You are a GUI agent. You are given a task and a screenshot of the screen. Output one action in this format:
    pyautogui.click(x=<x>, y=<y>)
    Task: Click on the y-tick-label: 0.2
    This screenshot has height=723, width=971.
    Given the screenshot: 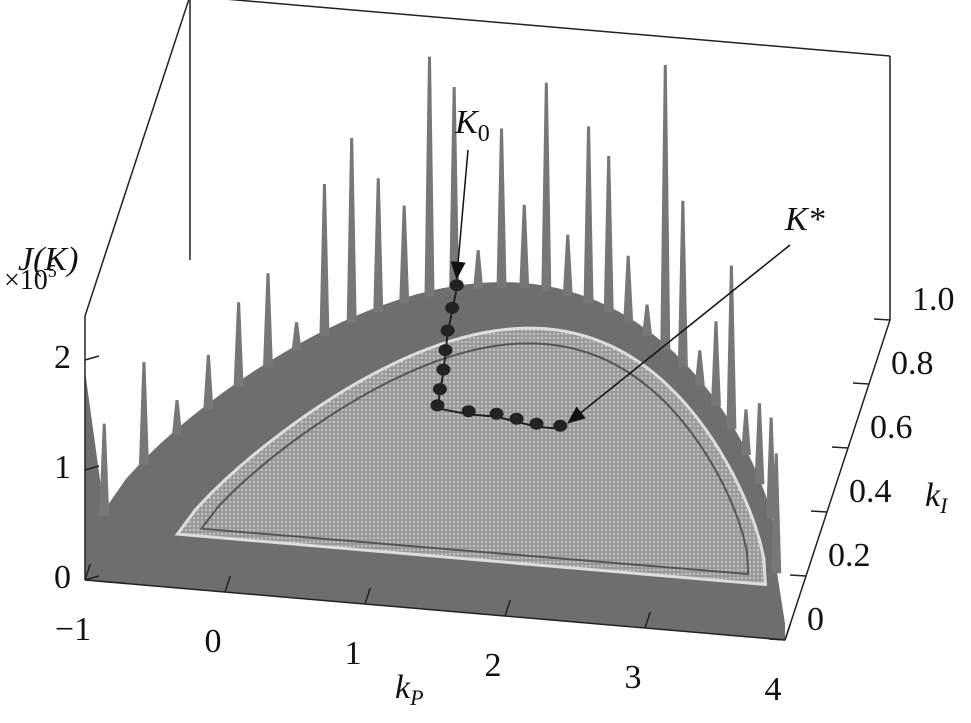 What is the action you would take?
    pyautogui.click(x=849, y=555)
    